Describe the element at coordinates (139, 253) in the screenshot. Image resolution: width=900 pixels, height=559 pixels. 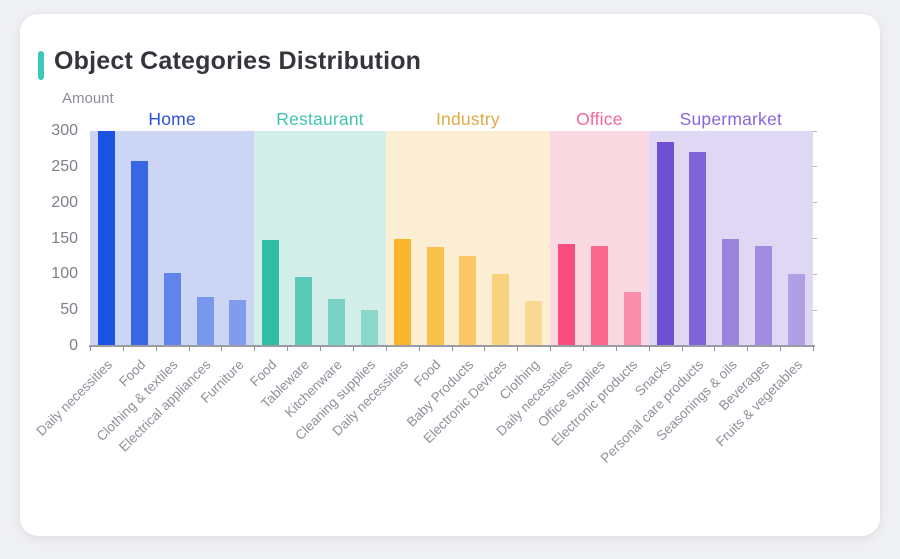
I see `bar-home-food` at that location.